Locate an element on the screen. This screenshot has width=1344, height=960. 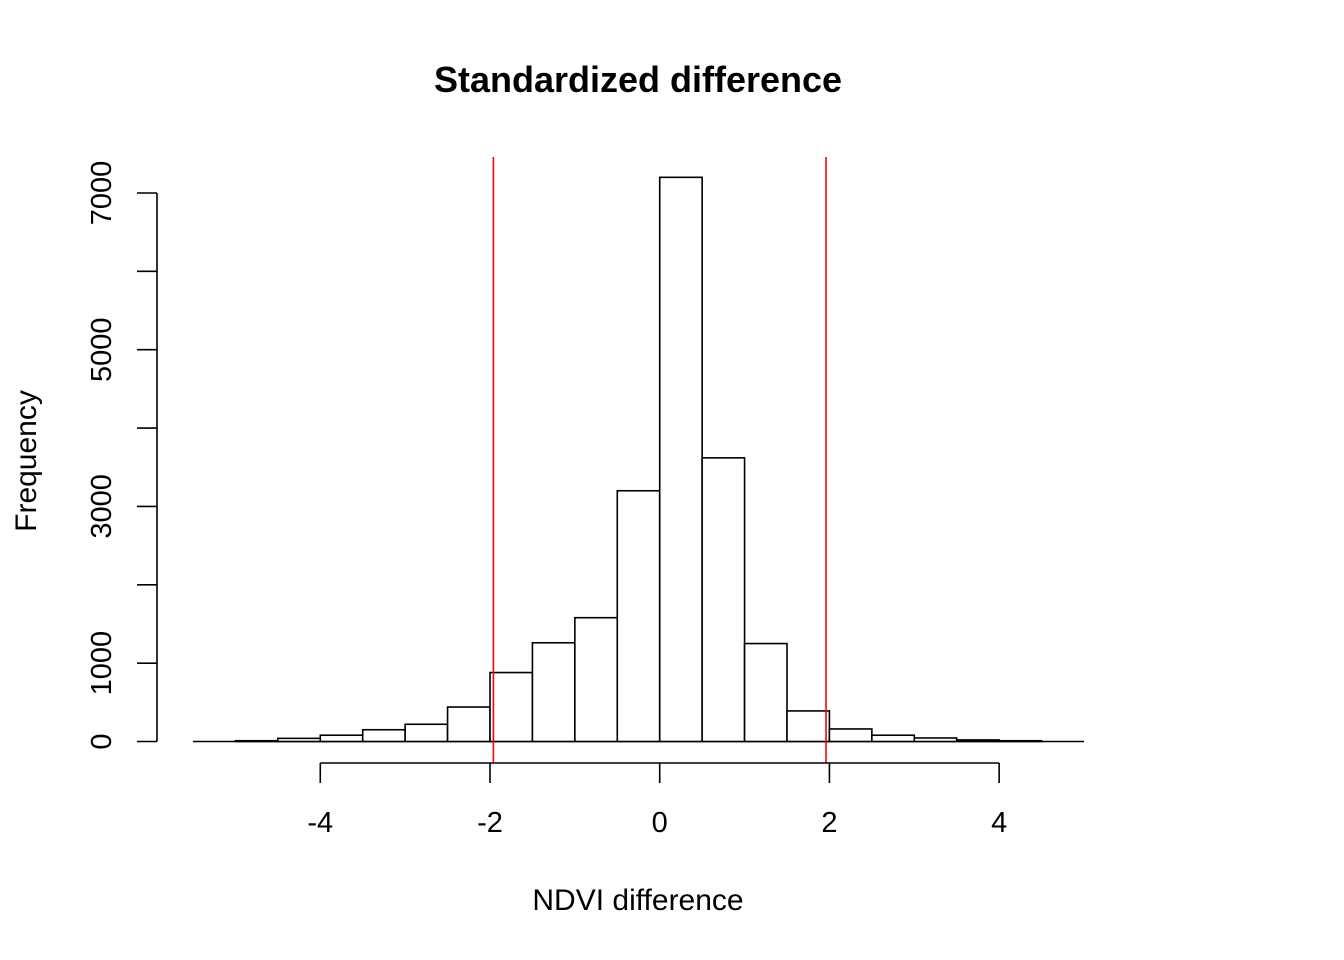
y-axis-title: Frequency is located at coordinates (26, 461).